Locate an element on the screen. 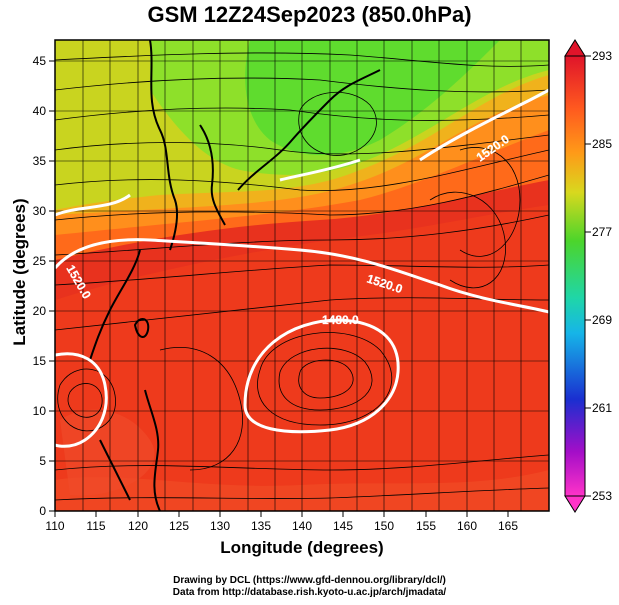 This screenshot has height=605, width=619. map-title: GSM 12Z24Sep2023 (850.0hPa) is located at coordinates (309, 14).